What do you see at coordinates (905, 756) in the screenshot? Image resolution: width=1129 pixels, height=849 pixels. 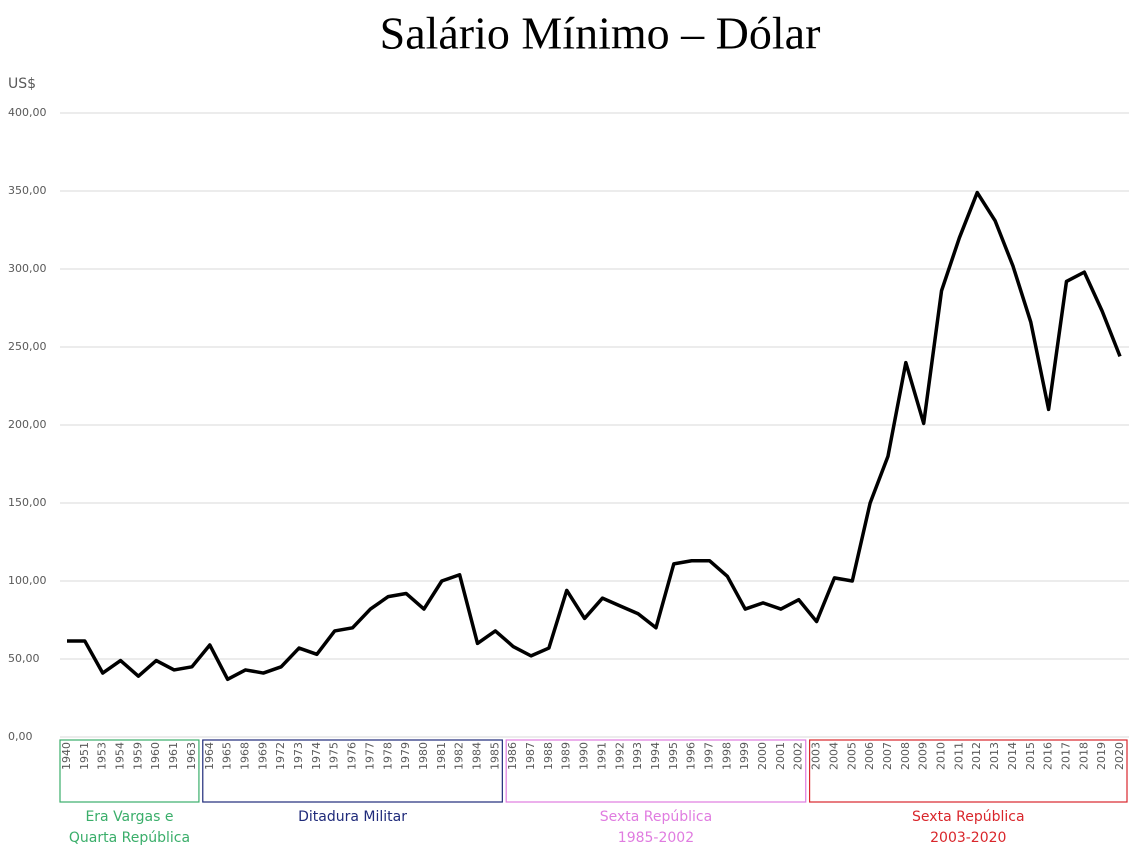 I see `x-tick-label: 2008` at bounding box center [905, 756].